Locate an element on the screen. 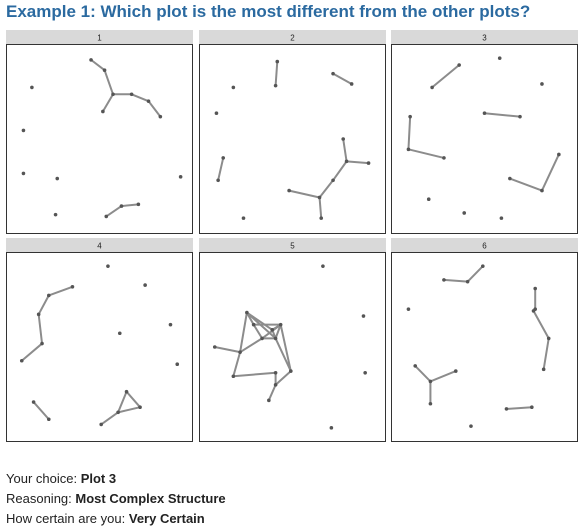 This screenshot has height=528, width=584. reasoning-label: Reasoning: is located at coordinates (39, 498).